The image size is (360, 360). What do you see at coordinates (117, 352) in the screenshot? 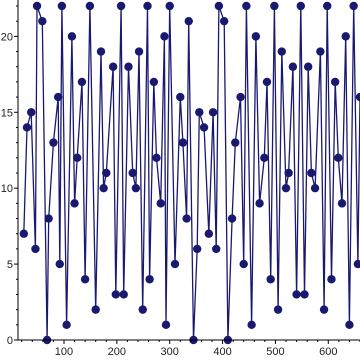
I see `x-tick-label: 200` at bounding box center [117, 352].